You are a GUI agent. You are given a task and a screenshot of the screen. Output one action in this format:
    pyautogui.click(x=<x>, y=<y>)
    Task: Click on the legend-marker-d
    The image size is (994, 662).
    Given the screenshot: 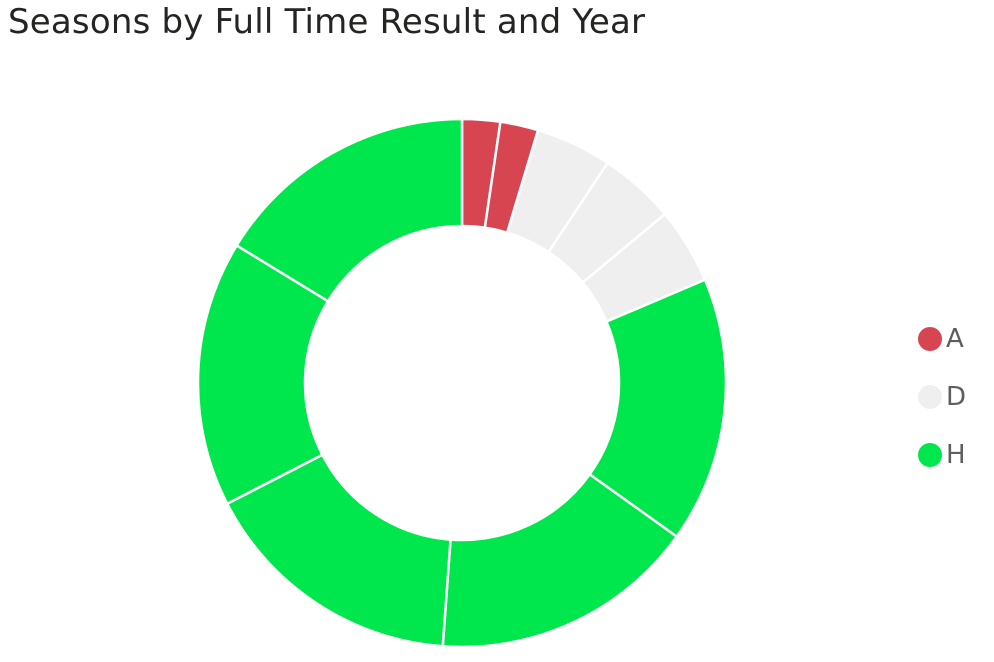 What is the action you would take?
    pyautogui.click(x=930, y=397)
    